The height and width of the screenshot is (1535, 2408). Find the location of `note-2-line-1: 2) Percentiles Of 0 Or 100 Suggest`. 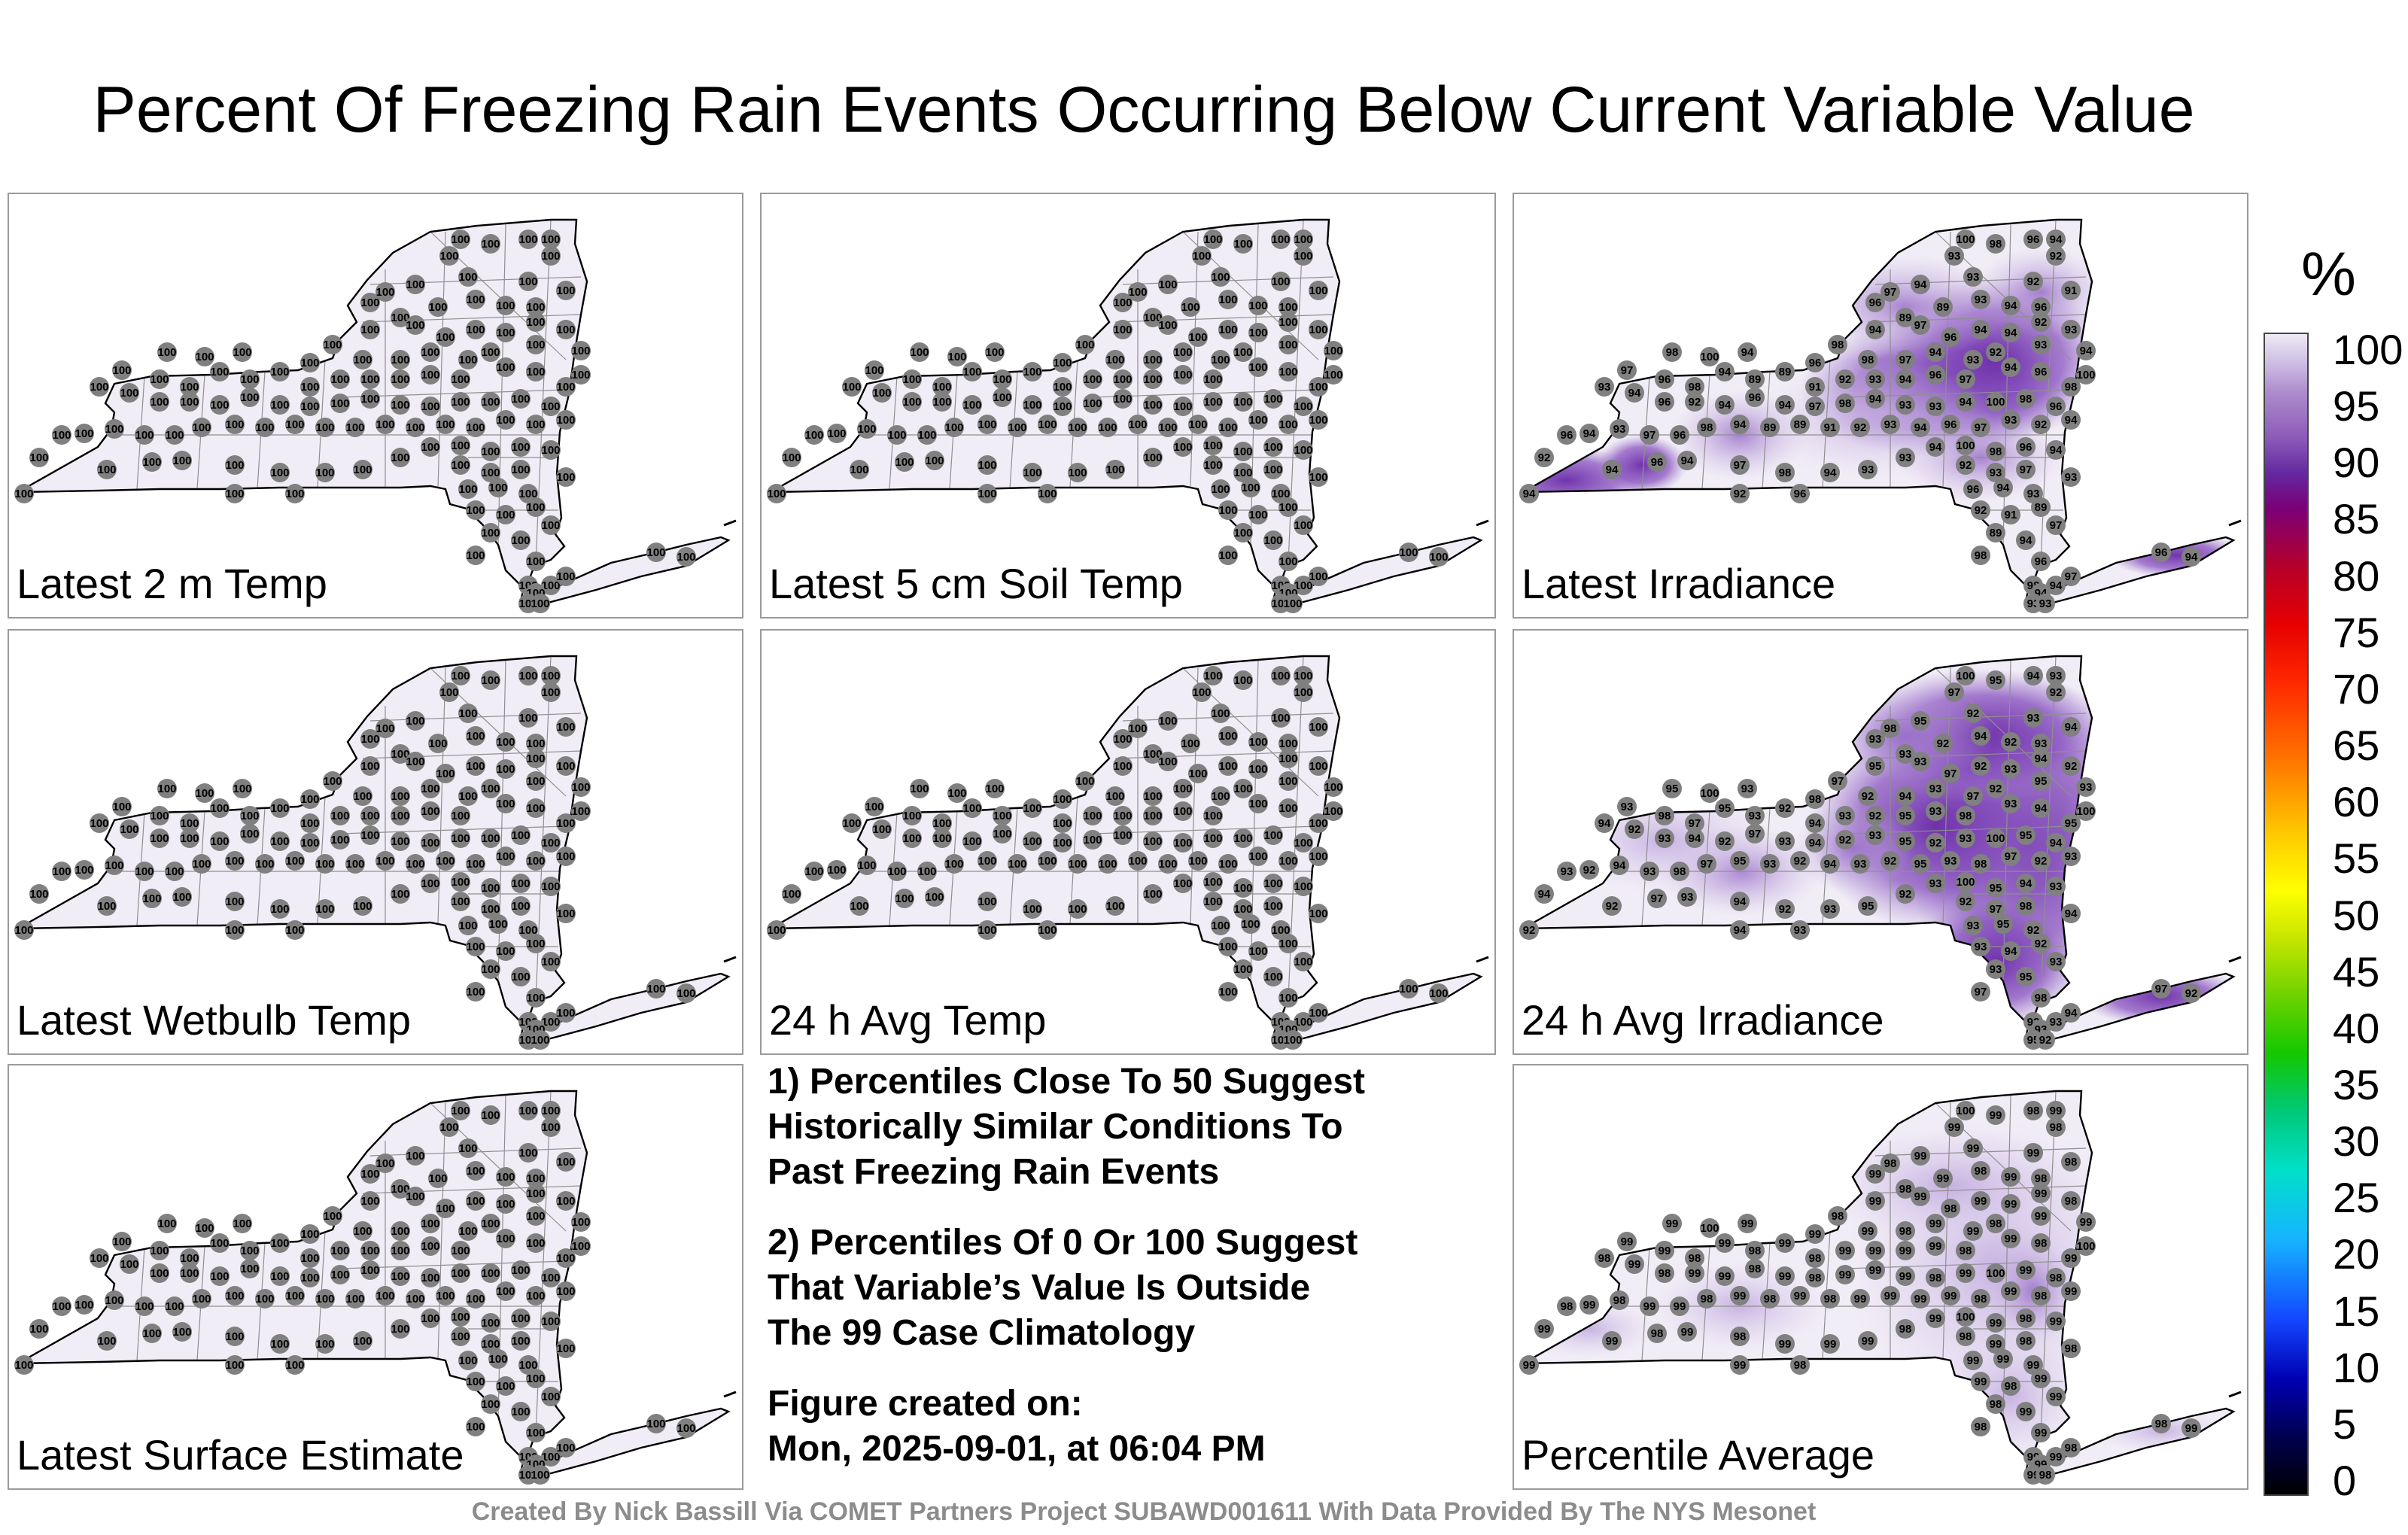

note-2-line-1: 2) Percentiles Of 0 Or 100 Suggest is located at coordinates (1063, 1243).